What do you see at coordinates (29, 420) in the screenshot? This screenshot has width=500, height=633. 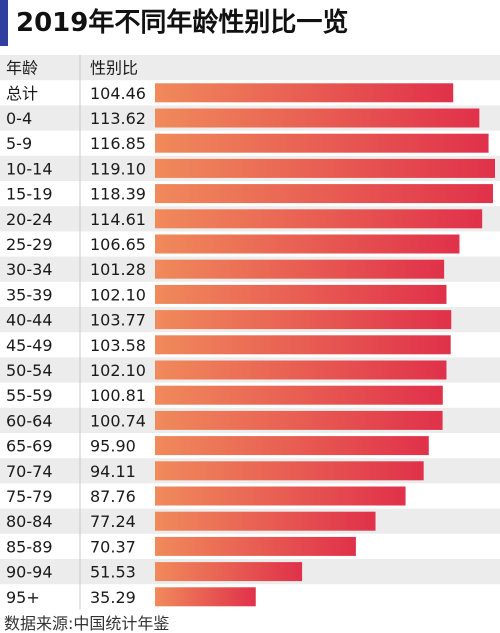 I see `category-label: 60-64` at bounding box center [29, 420].